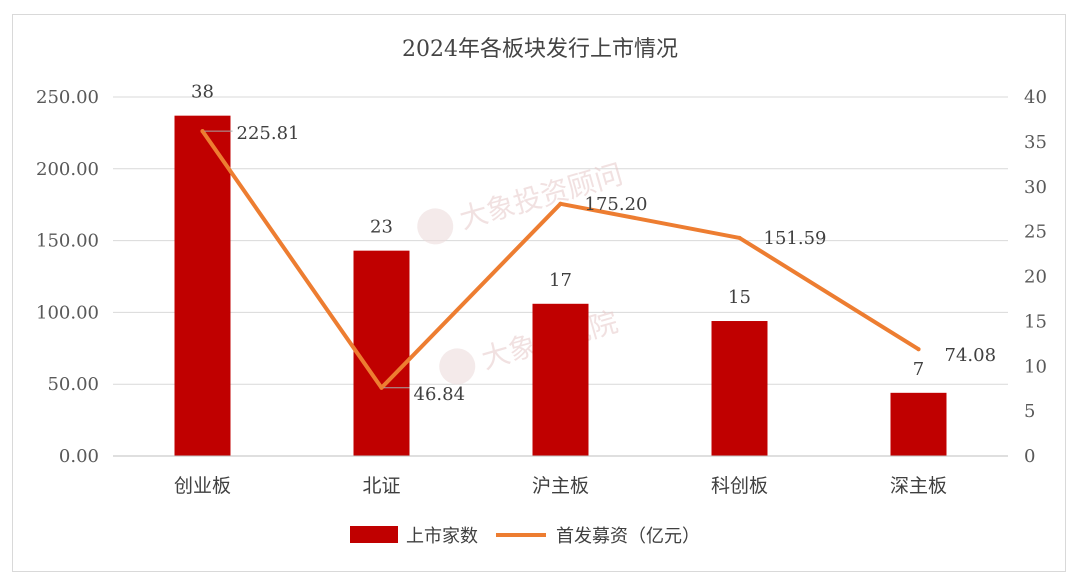  I want to click on chart-title: 2024年各板块发行上市情况, so click(540, 49).